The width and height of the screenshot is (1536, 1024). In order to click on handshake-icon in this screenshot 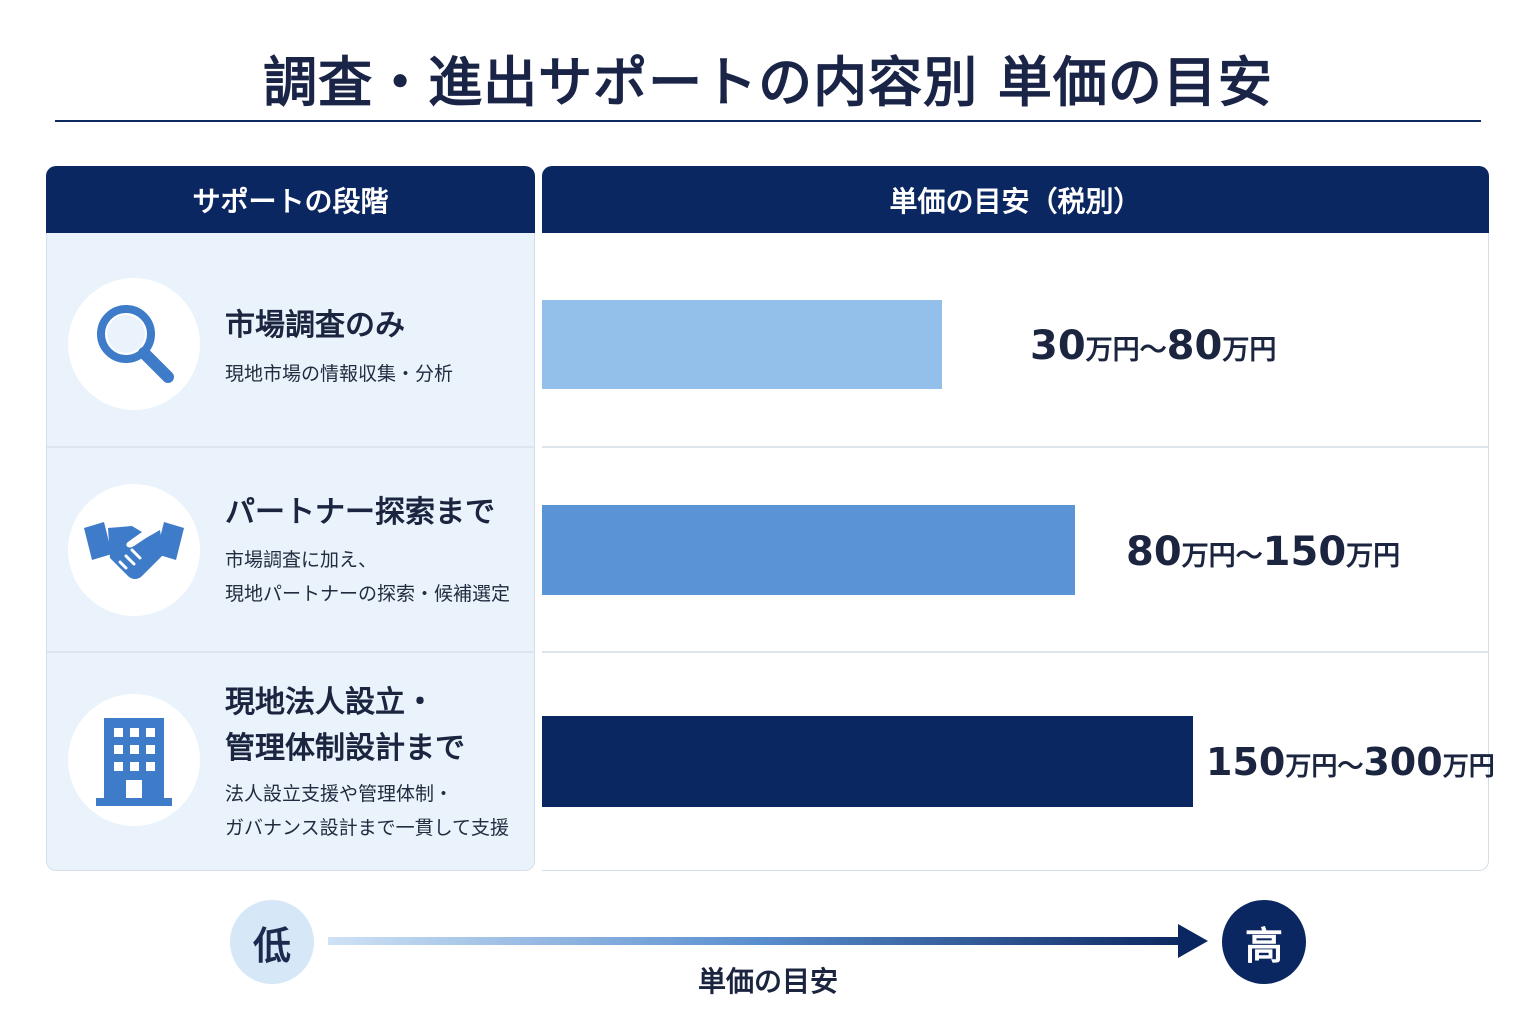, I will do `click(134, 550)`.